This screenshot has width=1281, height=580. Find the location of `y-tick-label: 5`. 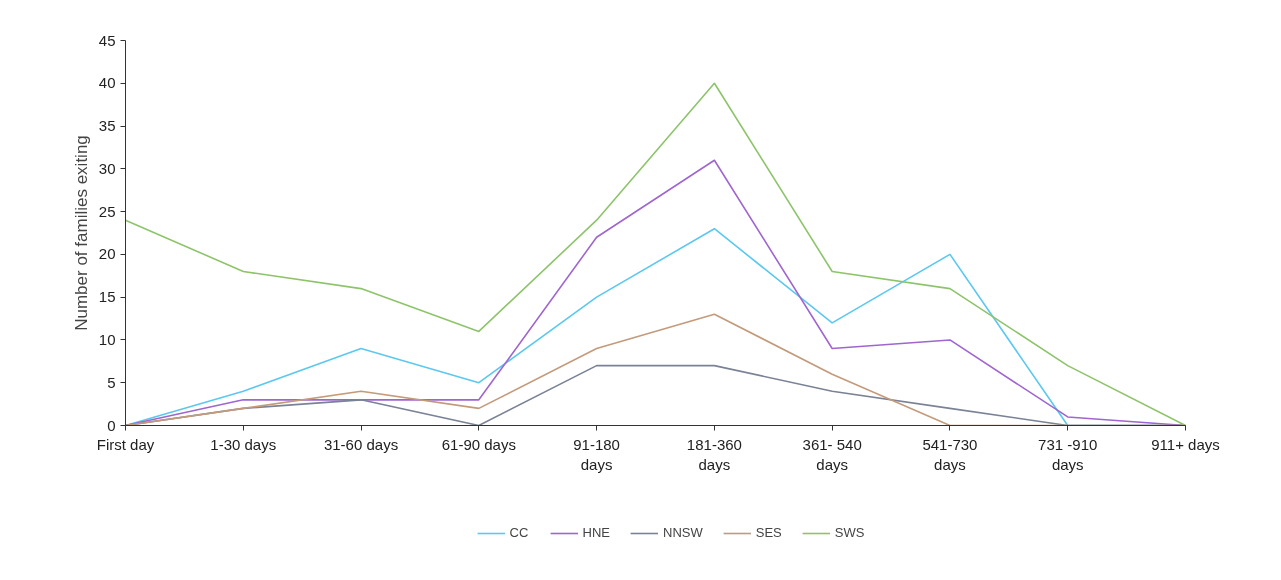

y-tick-label: 5 is located at coordinates (111, 382).